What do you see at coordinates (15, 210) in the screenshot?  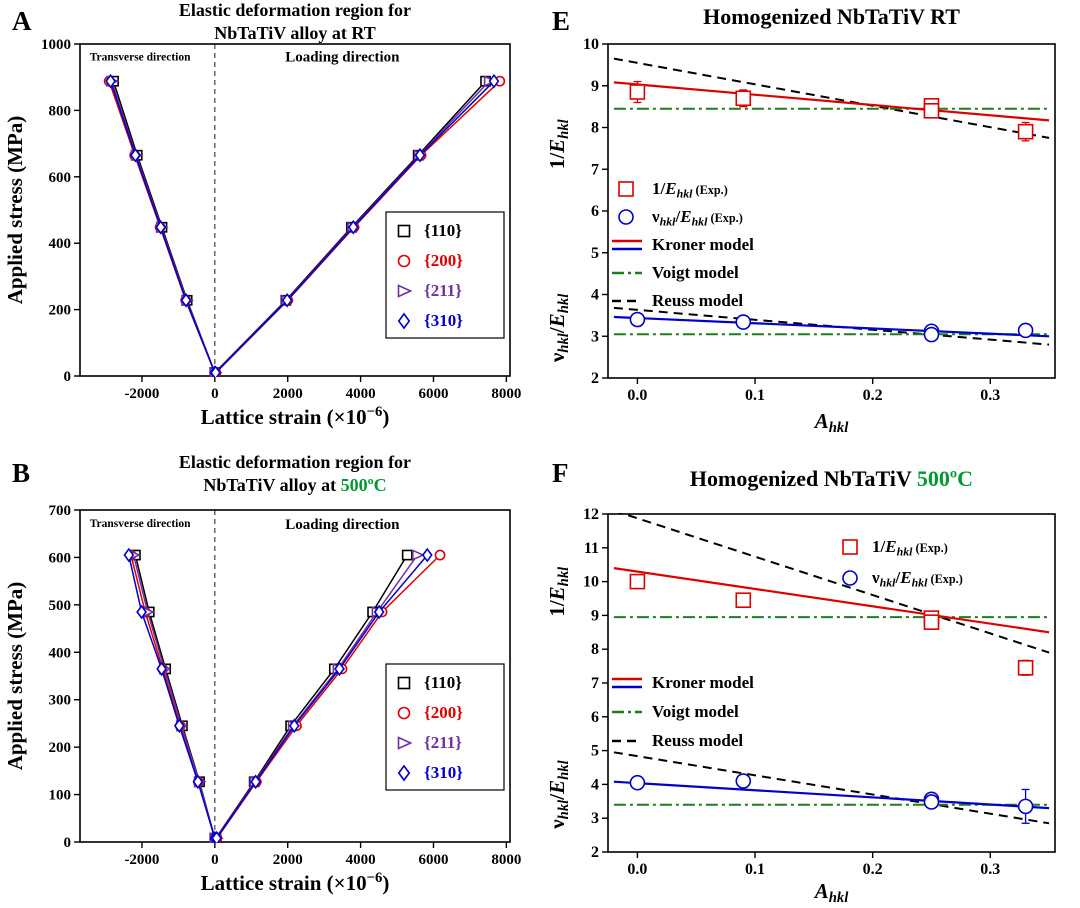 I see `y-axis-label-1: Applied stress (MPa)` at bounding box center [15, 210].